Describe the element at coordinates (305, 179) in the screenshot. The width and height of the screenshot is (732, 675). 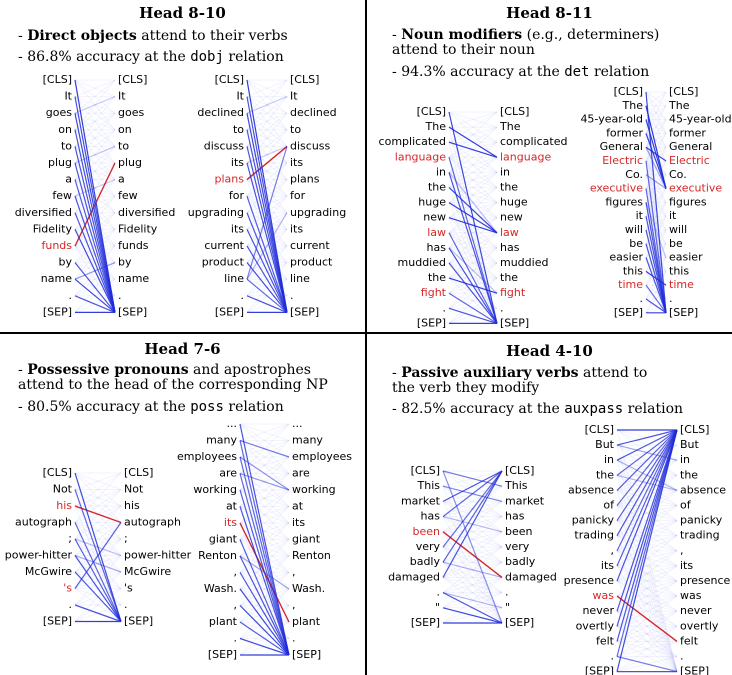
I see `token-right: plans` at that location.